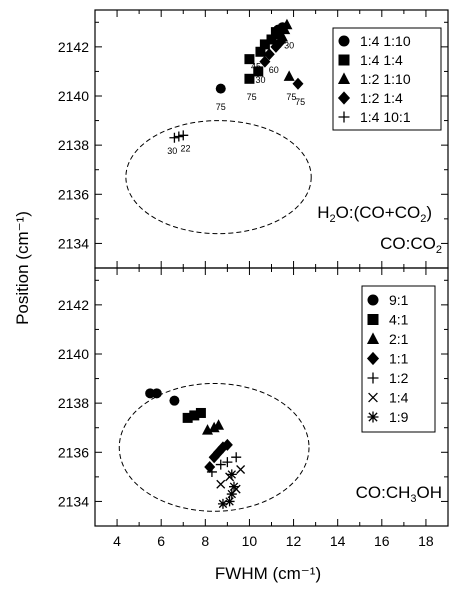 Image resolution: width=459 pixels, height=589 pixels. I want to click on legend-marker-cross, so click(373, 397).